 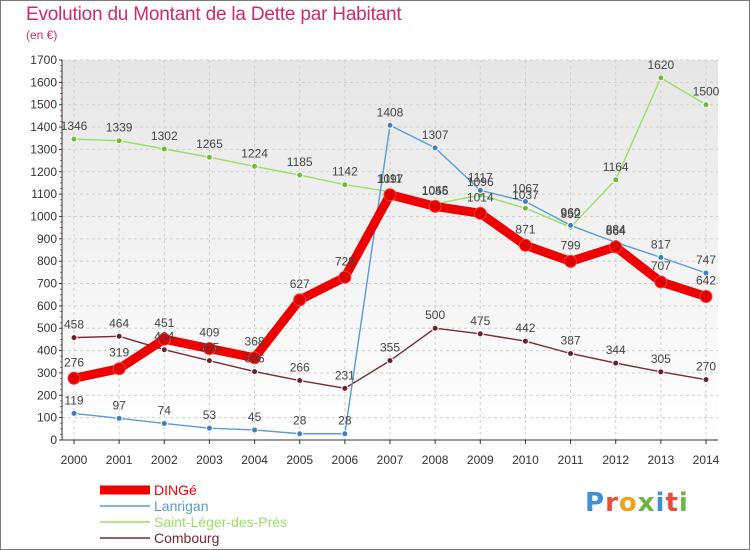 What do you see at coordinates (43, 149) in the screenshot?
I see `y-tick-label: 1300` at bounding box center [43, 149].